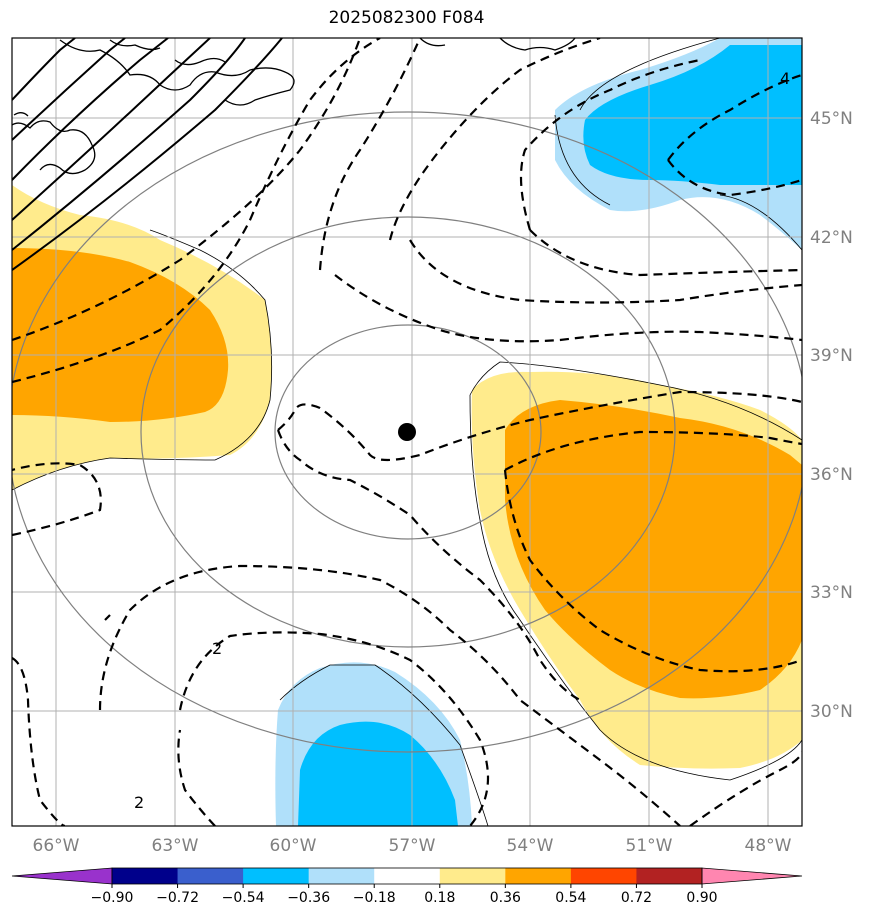  What do you see at coordinates (701, 898) in the screenshot?
I see `colorbar-tick-label: 0.90` at bounding box center [701, 898].